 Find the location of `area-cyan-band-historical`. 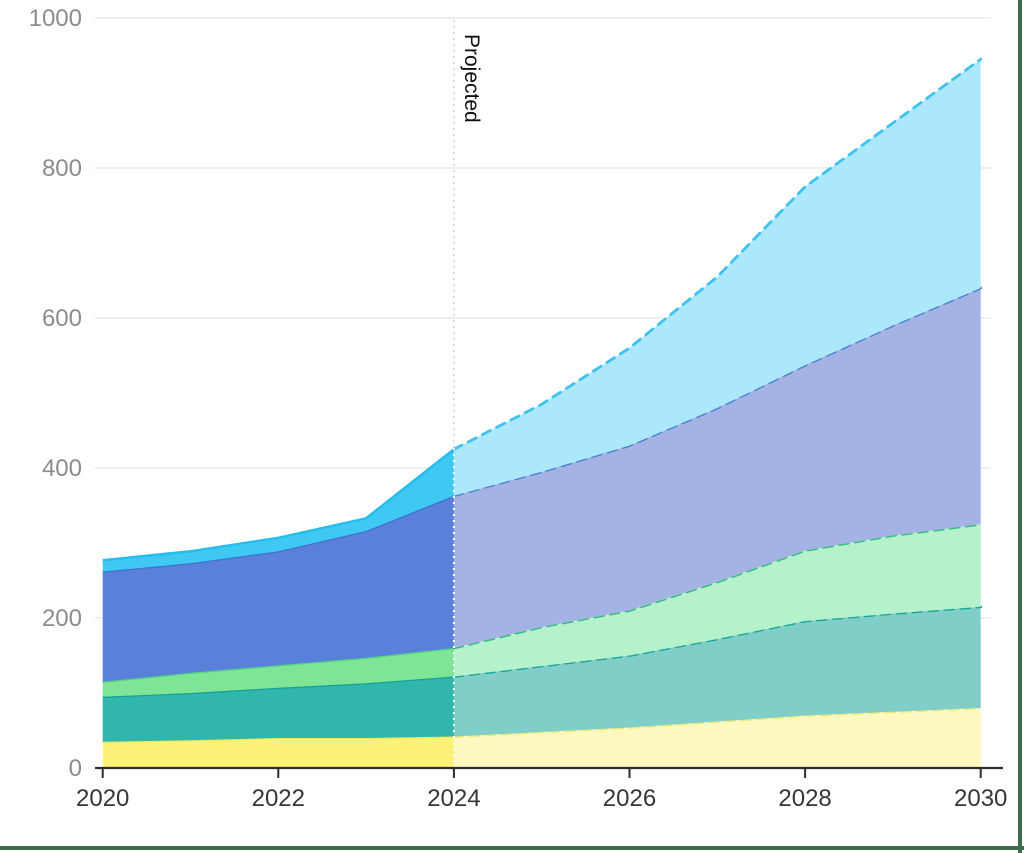

area-cyan-band-historical is located at coordinates (278, 510).